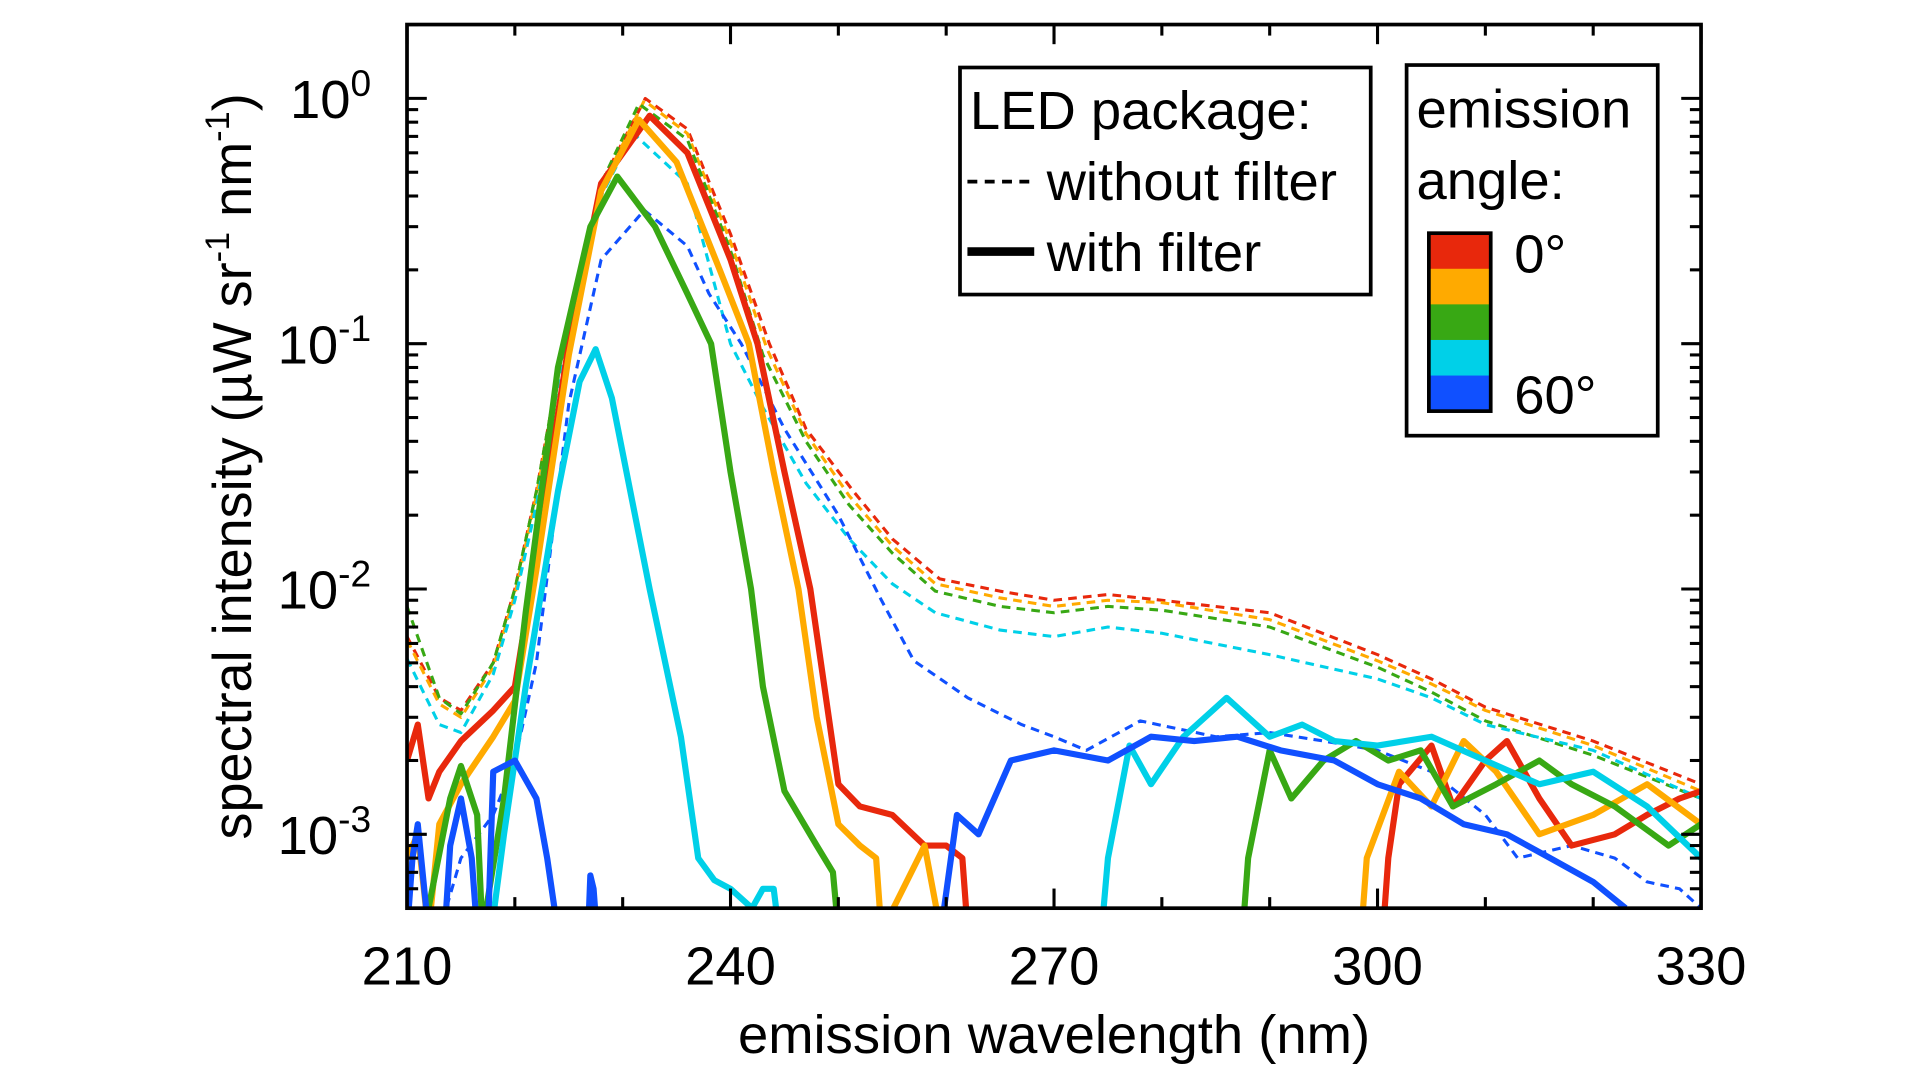 The image size is (1920, 1080). Describe the element at coordinates (1490, 181) in the screenshot. I see `legend-angle-title-2: angle:` at that location.